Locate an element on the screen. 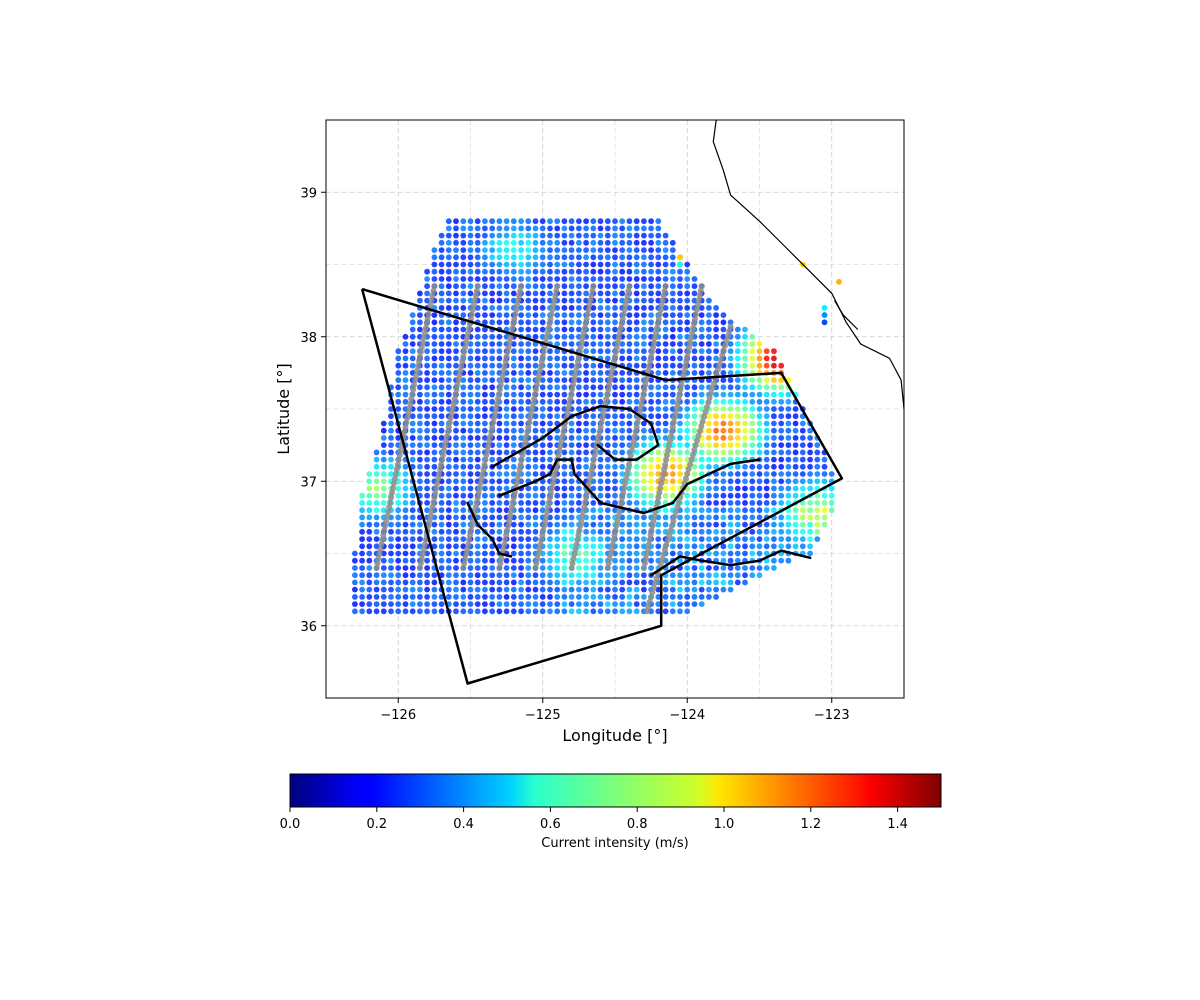 The width and height of the screenshot is (1200, 1000). colorbar-tick-label: 0.4 is located at coordinates (463, 824).